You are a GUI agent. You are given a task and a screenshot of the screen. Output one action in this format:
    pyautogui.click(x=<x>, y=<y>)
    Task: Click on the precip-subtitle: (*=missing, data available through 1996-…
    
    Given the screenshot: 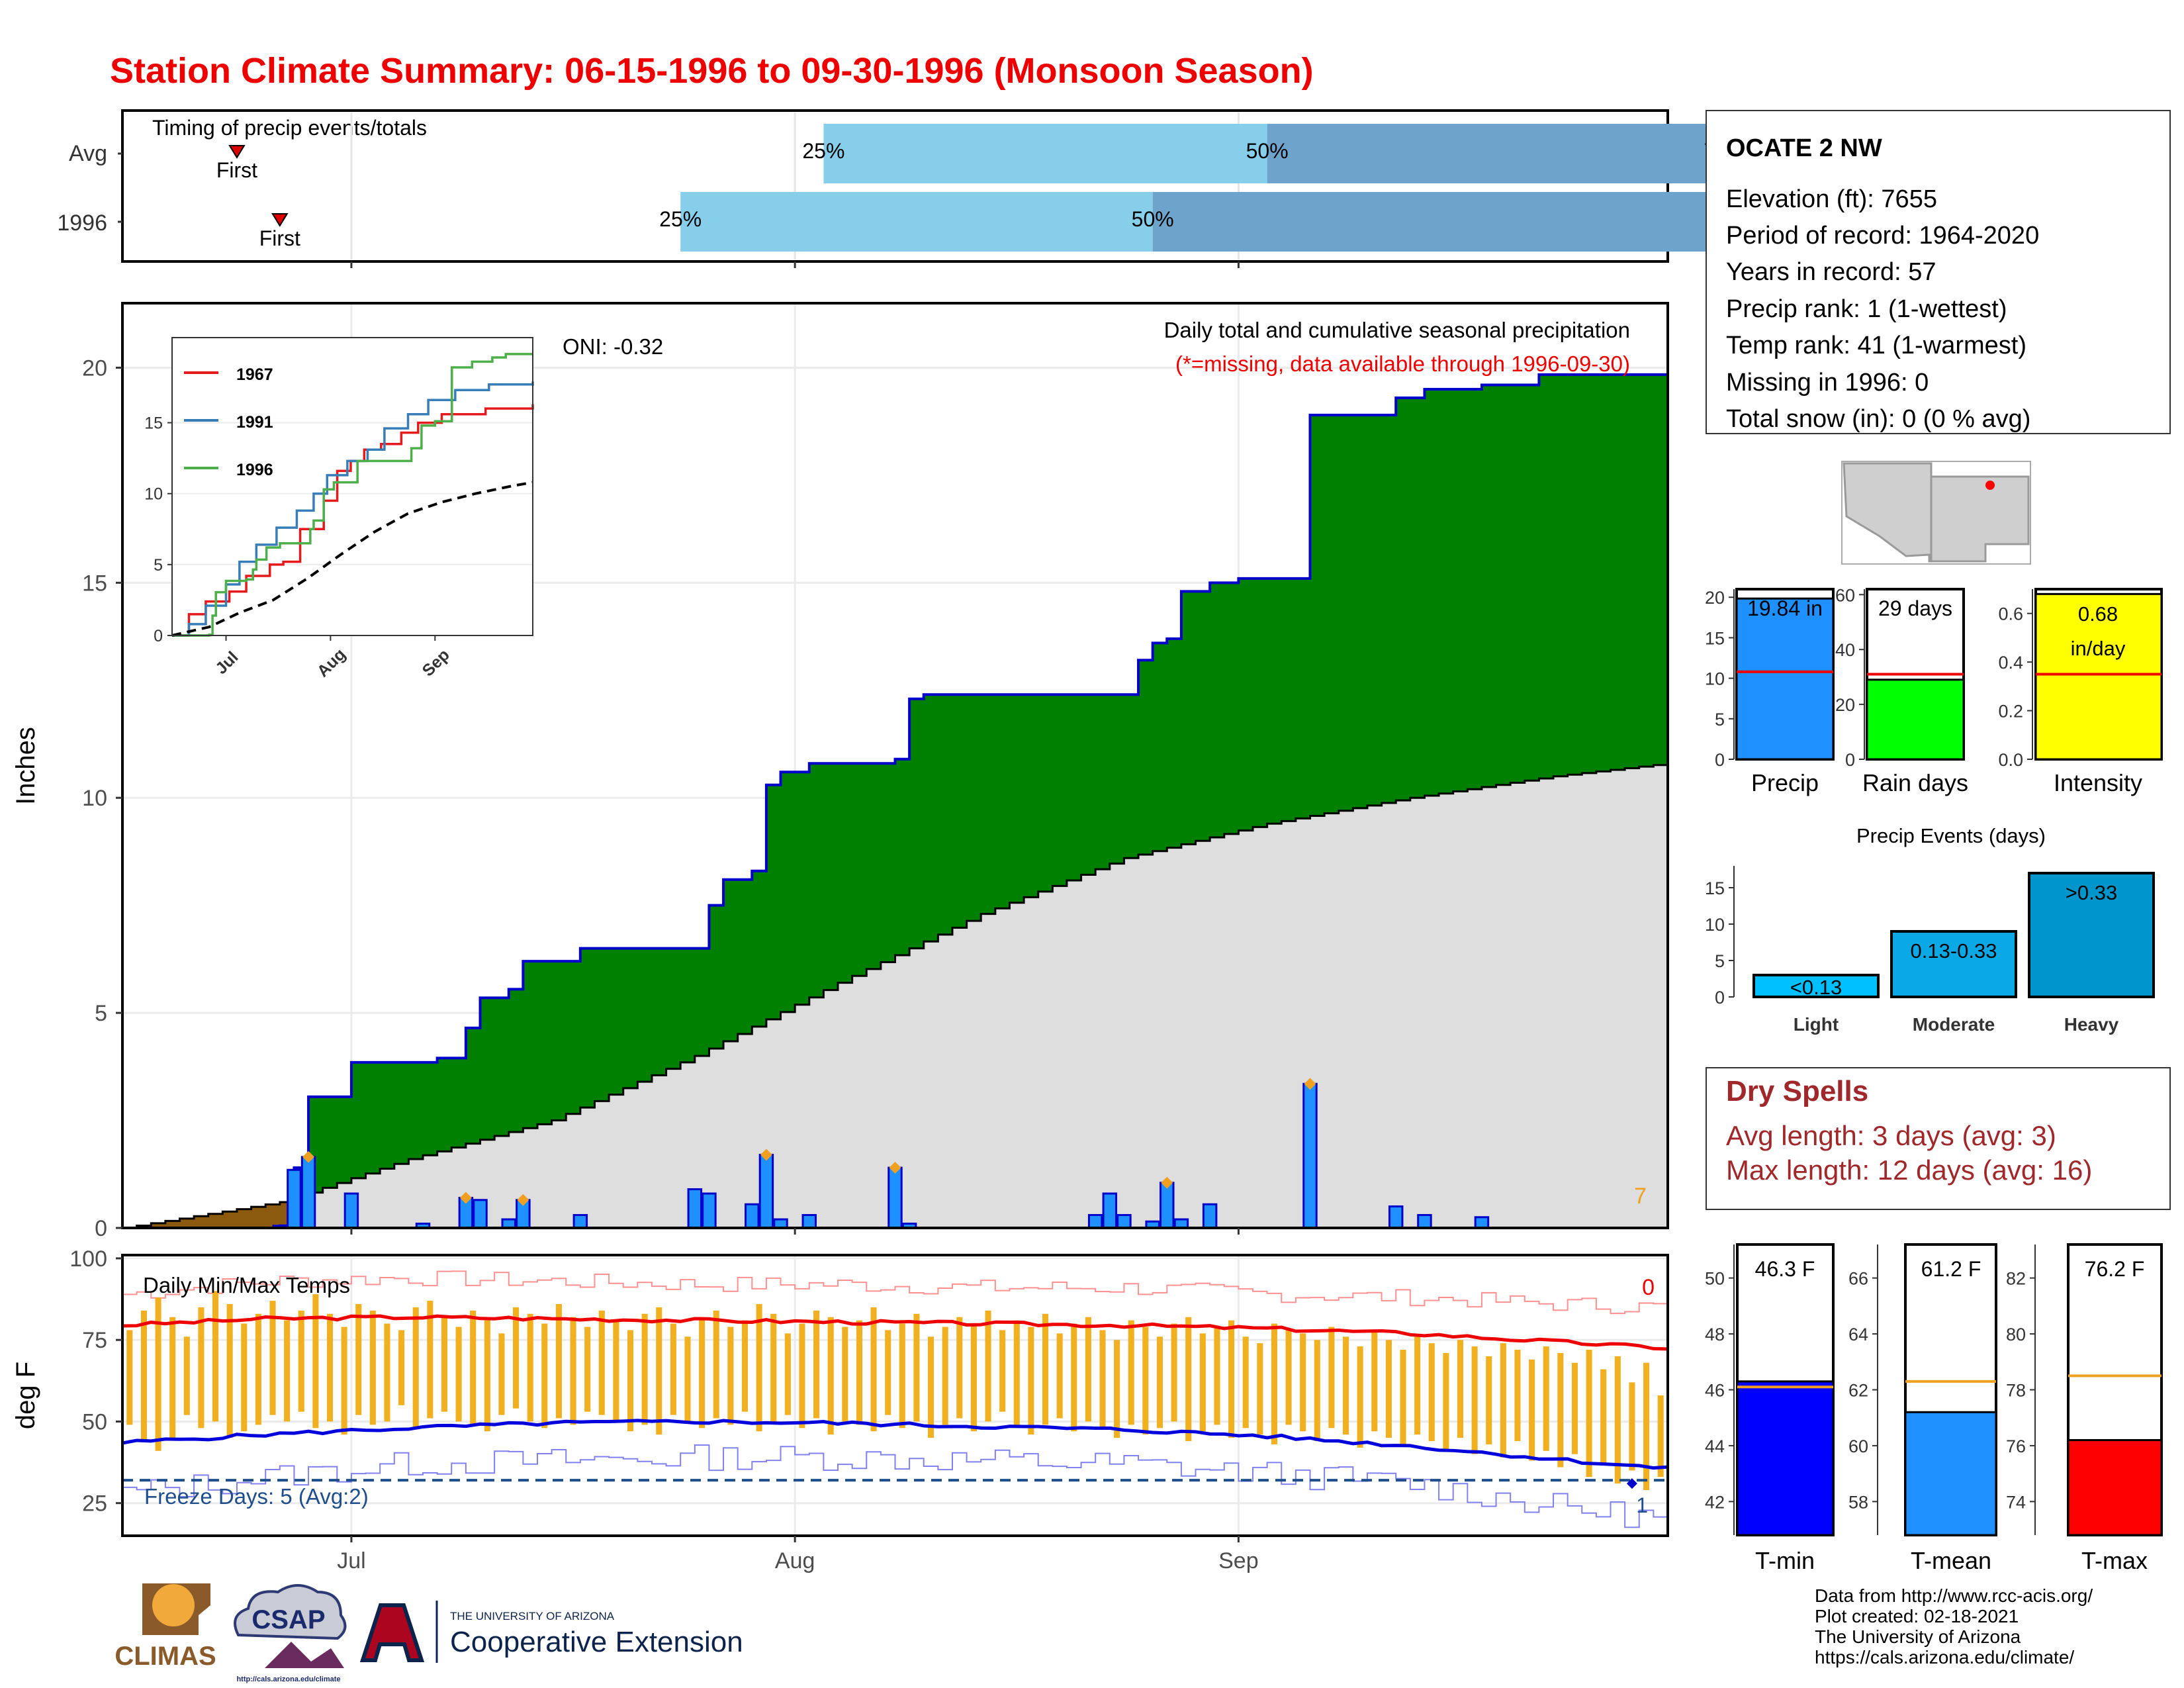 What is the action you would take?
    pyautogui.click(x=1402, y=364)
    